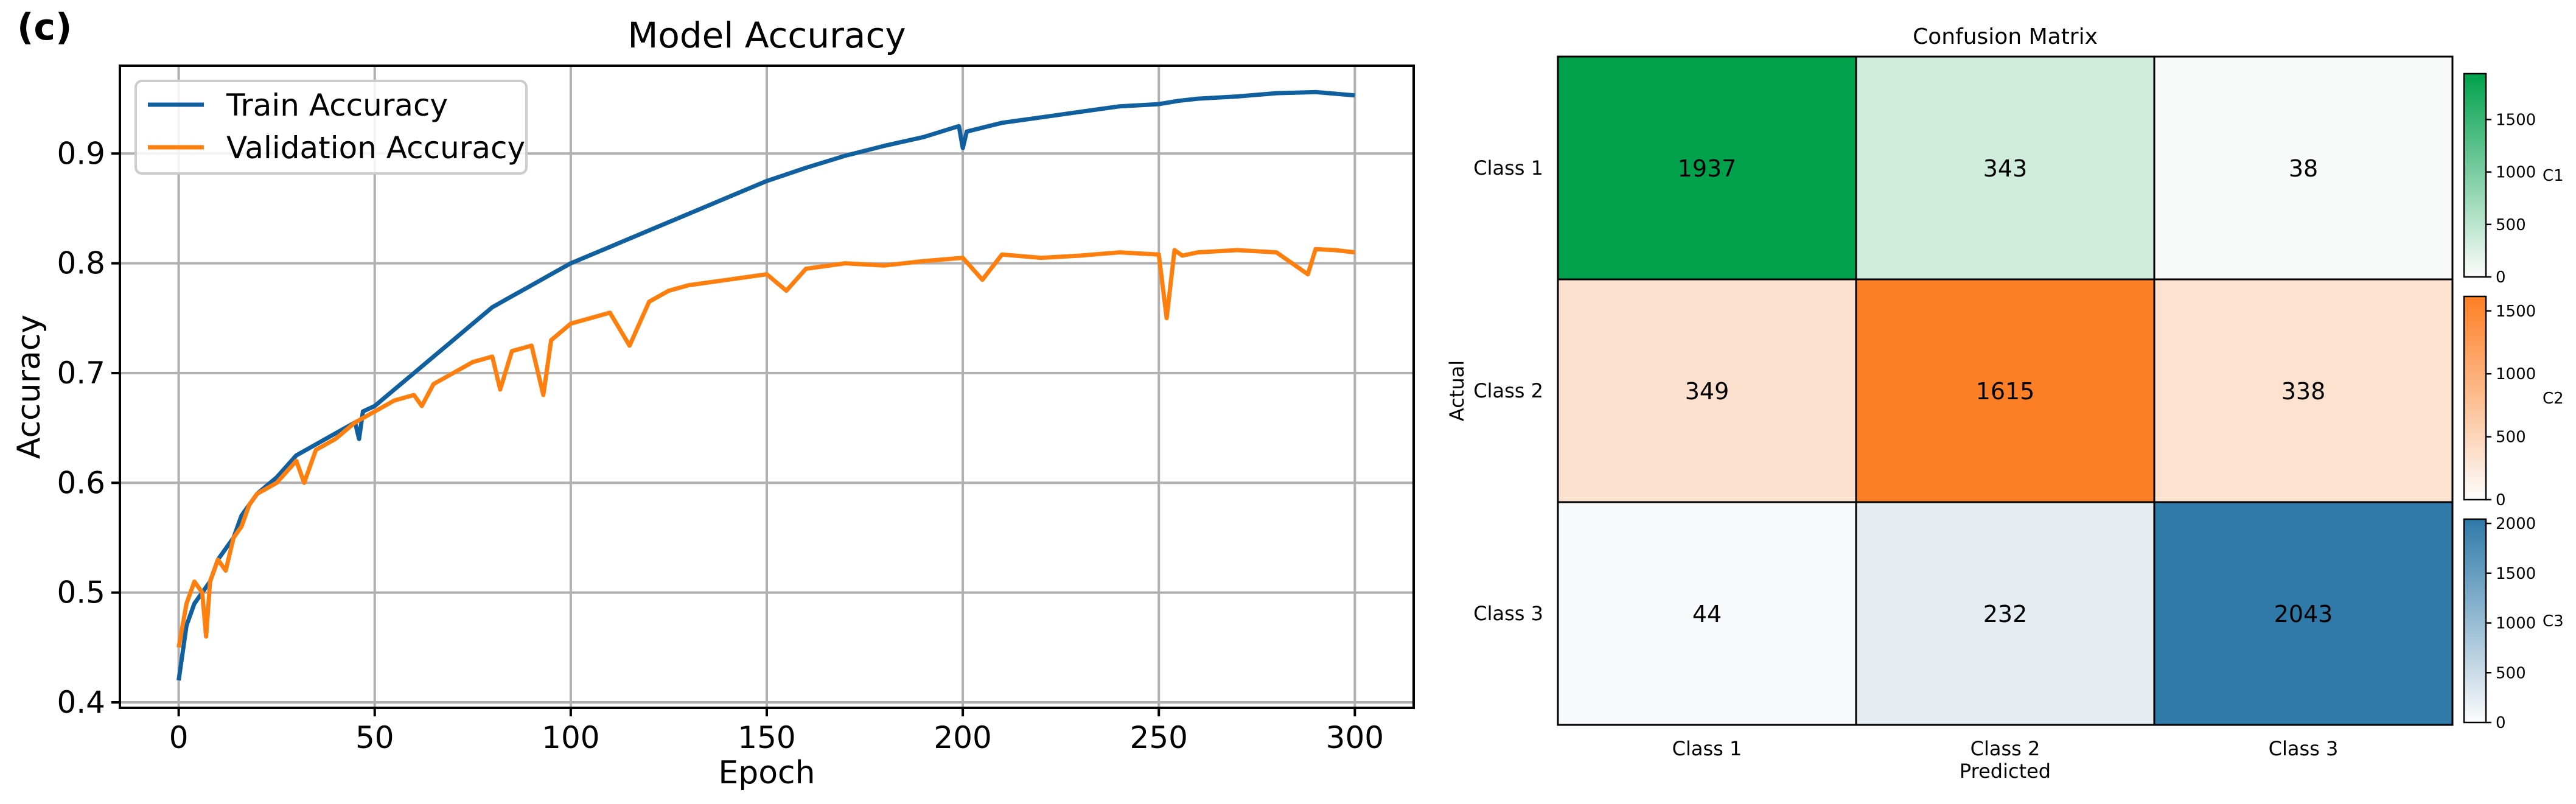 This screenshot has width=2576, height=804. What do you see at coordinates (1456, 391) in the screenshot?
I see `heatmap-y-axis-label: Actual` at bounding box center [1456, 391].